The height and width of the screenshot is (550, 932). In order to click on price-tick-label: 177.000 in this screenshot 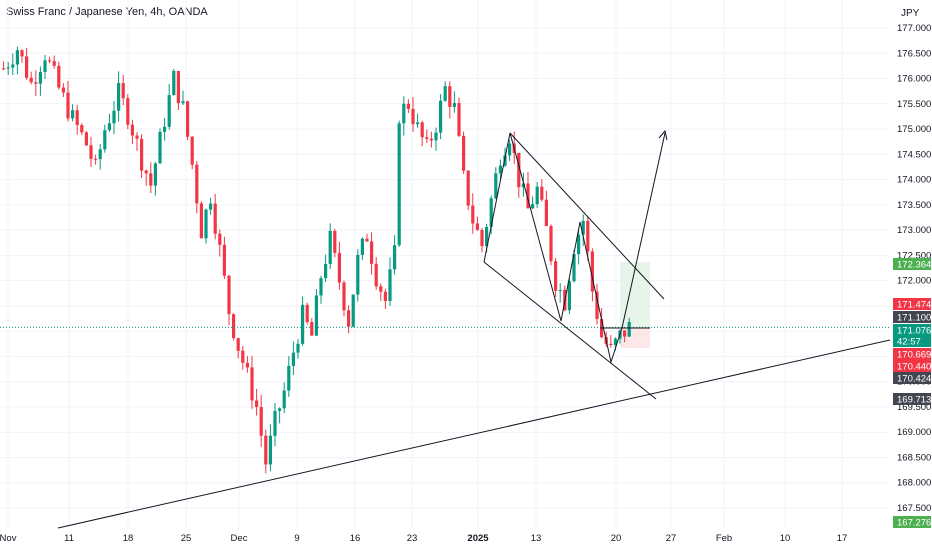, I will do `click(914, 28)`.